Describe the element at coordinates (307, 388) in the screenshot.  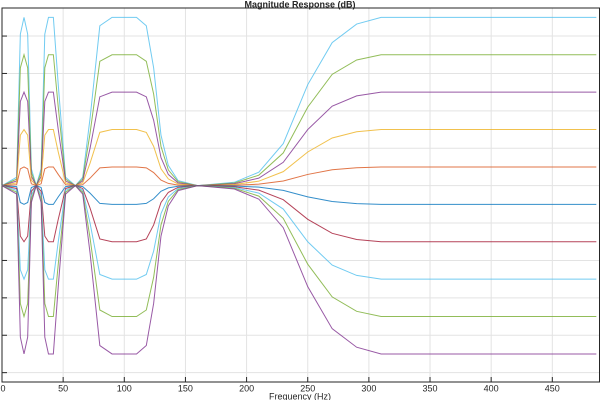
I see `x-tick-label: 250` at that location.